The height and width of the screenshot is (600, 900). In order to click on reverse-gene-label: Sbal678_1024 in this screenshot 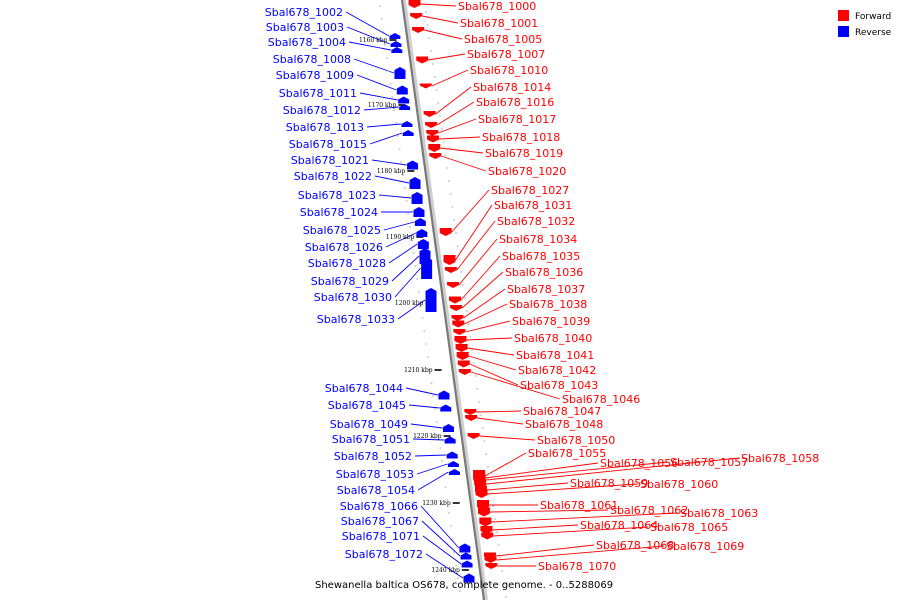, I will do `click(339, 212)`.